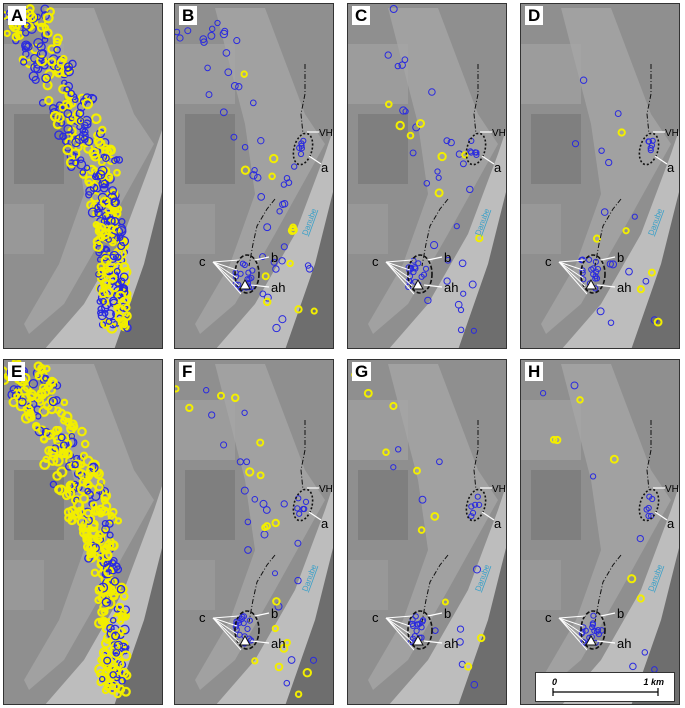 The image size is (685, 708). What do you see at coordinates (591, 640) in the screenshot?
I see `triangle-marker` at bounding box center [591, 640].